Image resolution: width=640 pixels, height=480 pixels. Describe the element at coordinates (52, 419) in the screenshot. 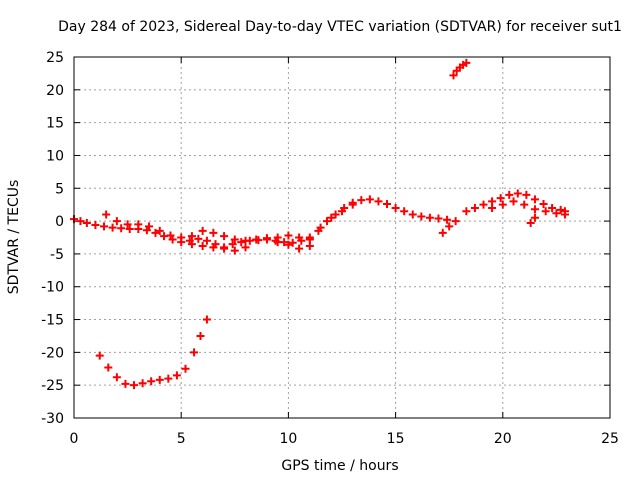

I see `y-tick-label: -30` at that location.